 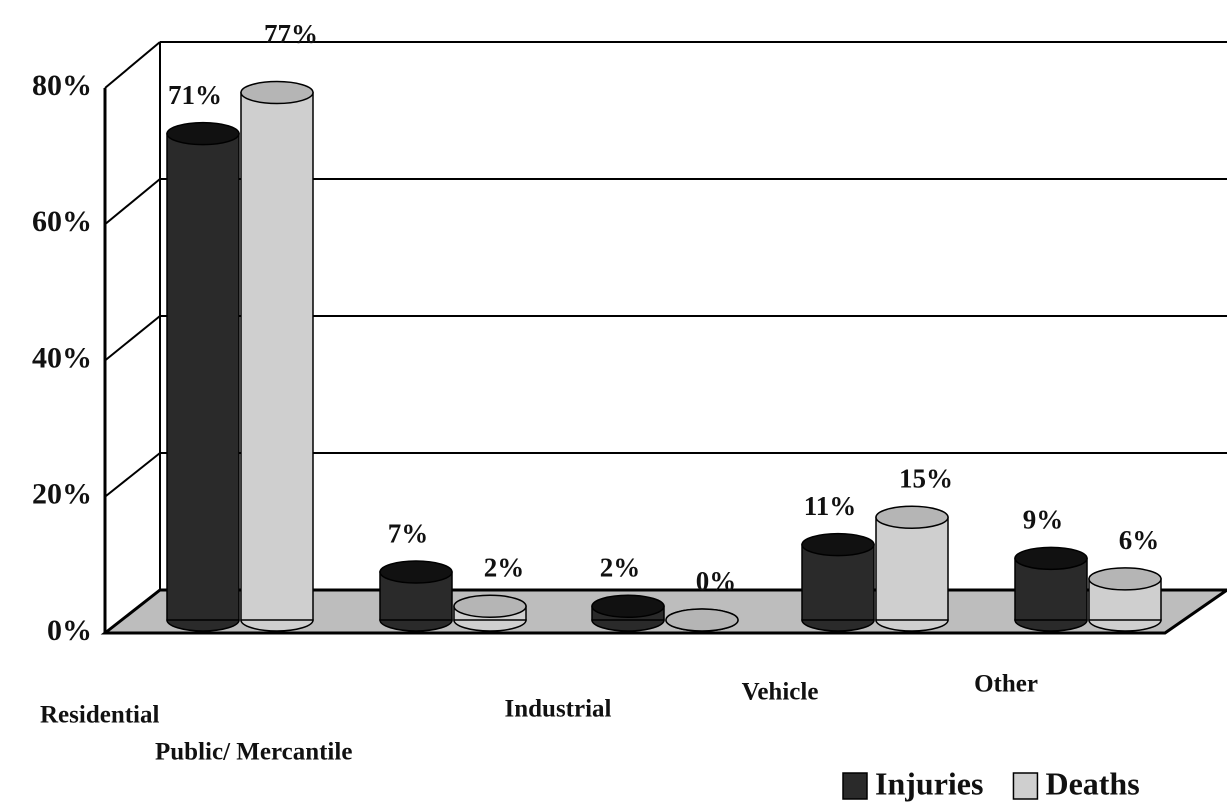 What do you see at coordinates (100, 715) in the screenshot?
I see `x-tick-label: Residential` at bounding box center [100, 715].